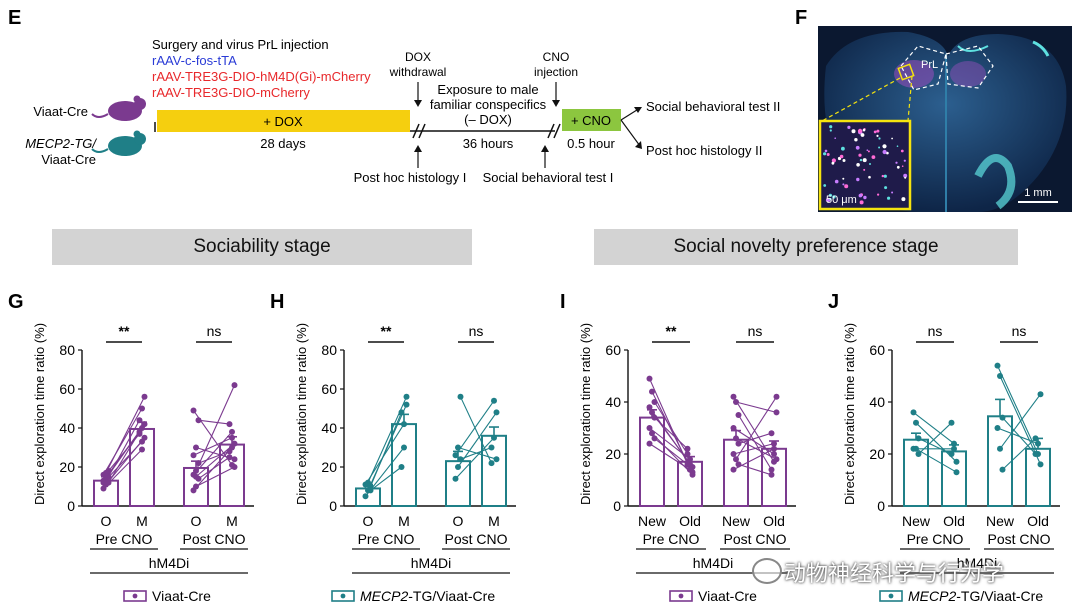 This screenshot has width=1080, height=614. I want to click on treatment-label: hM4Di, so click(431, 563).